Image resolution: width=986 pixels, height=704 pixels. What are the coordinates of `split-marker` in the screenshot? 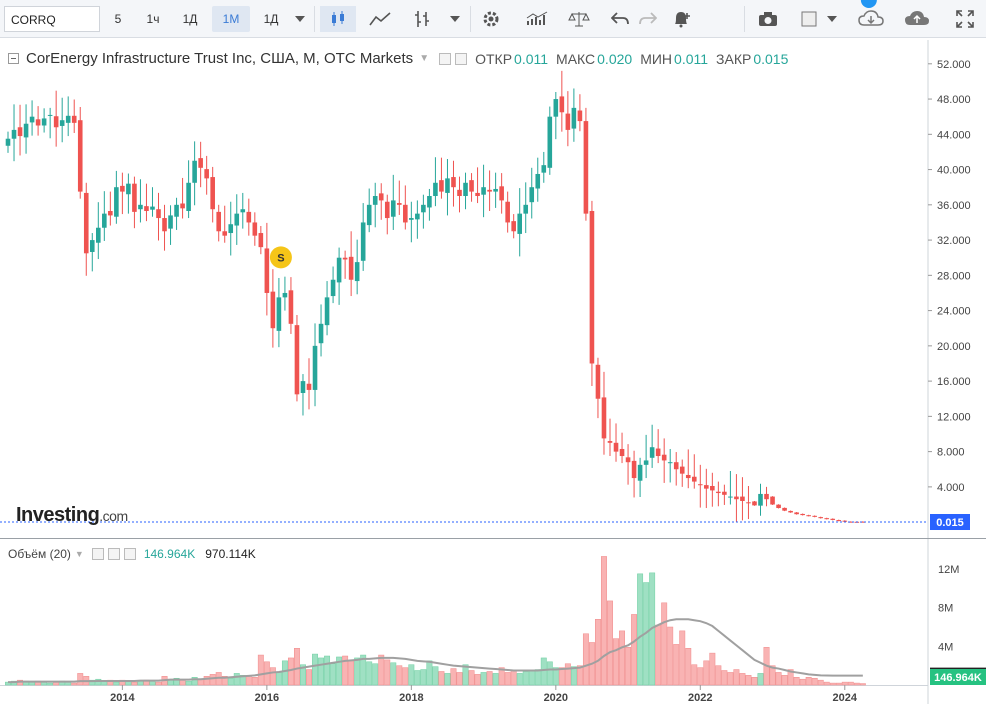 It's located at (280, 257).